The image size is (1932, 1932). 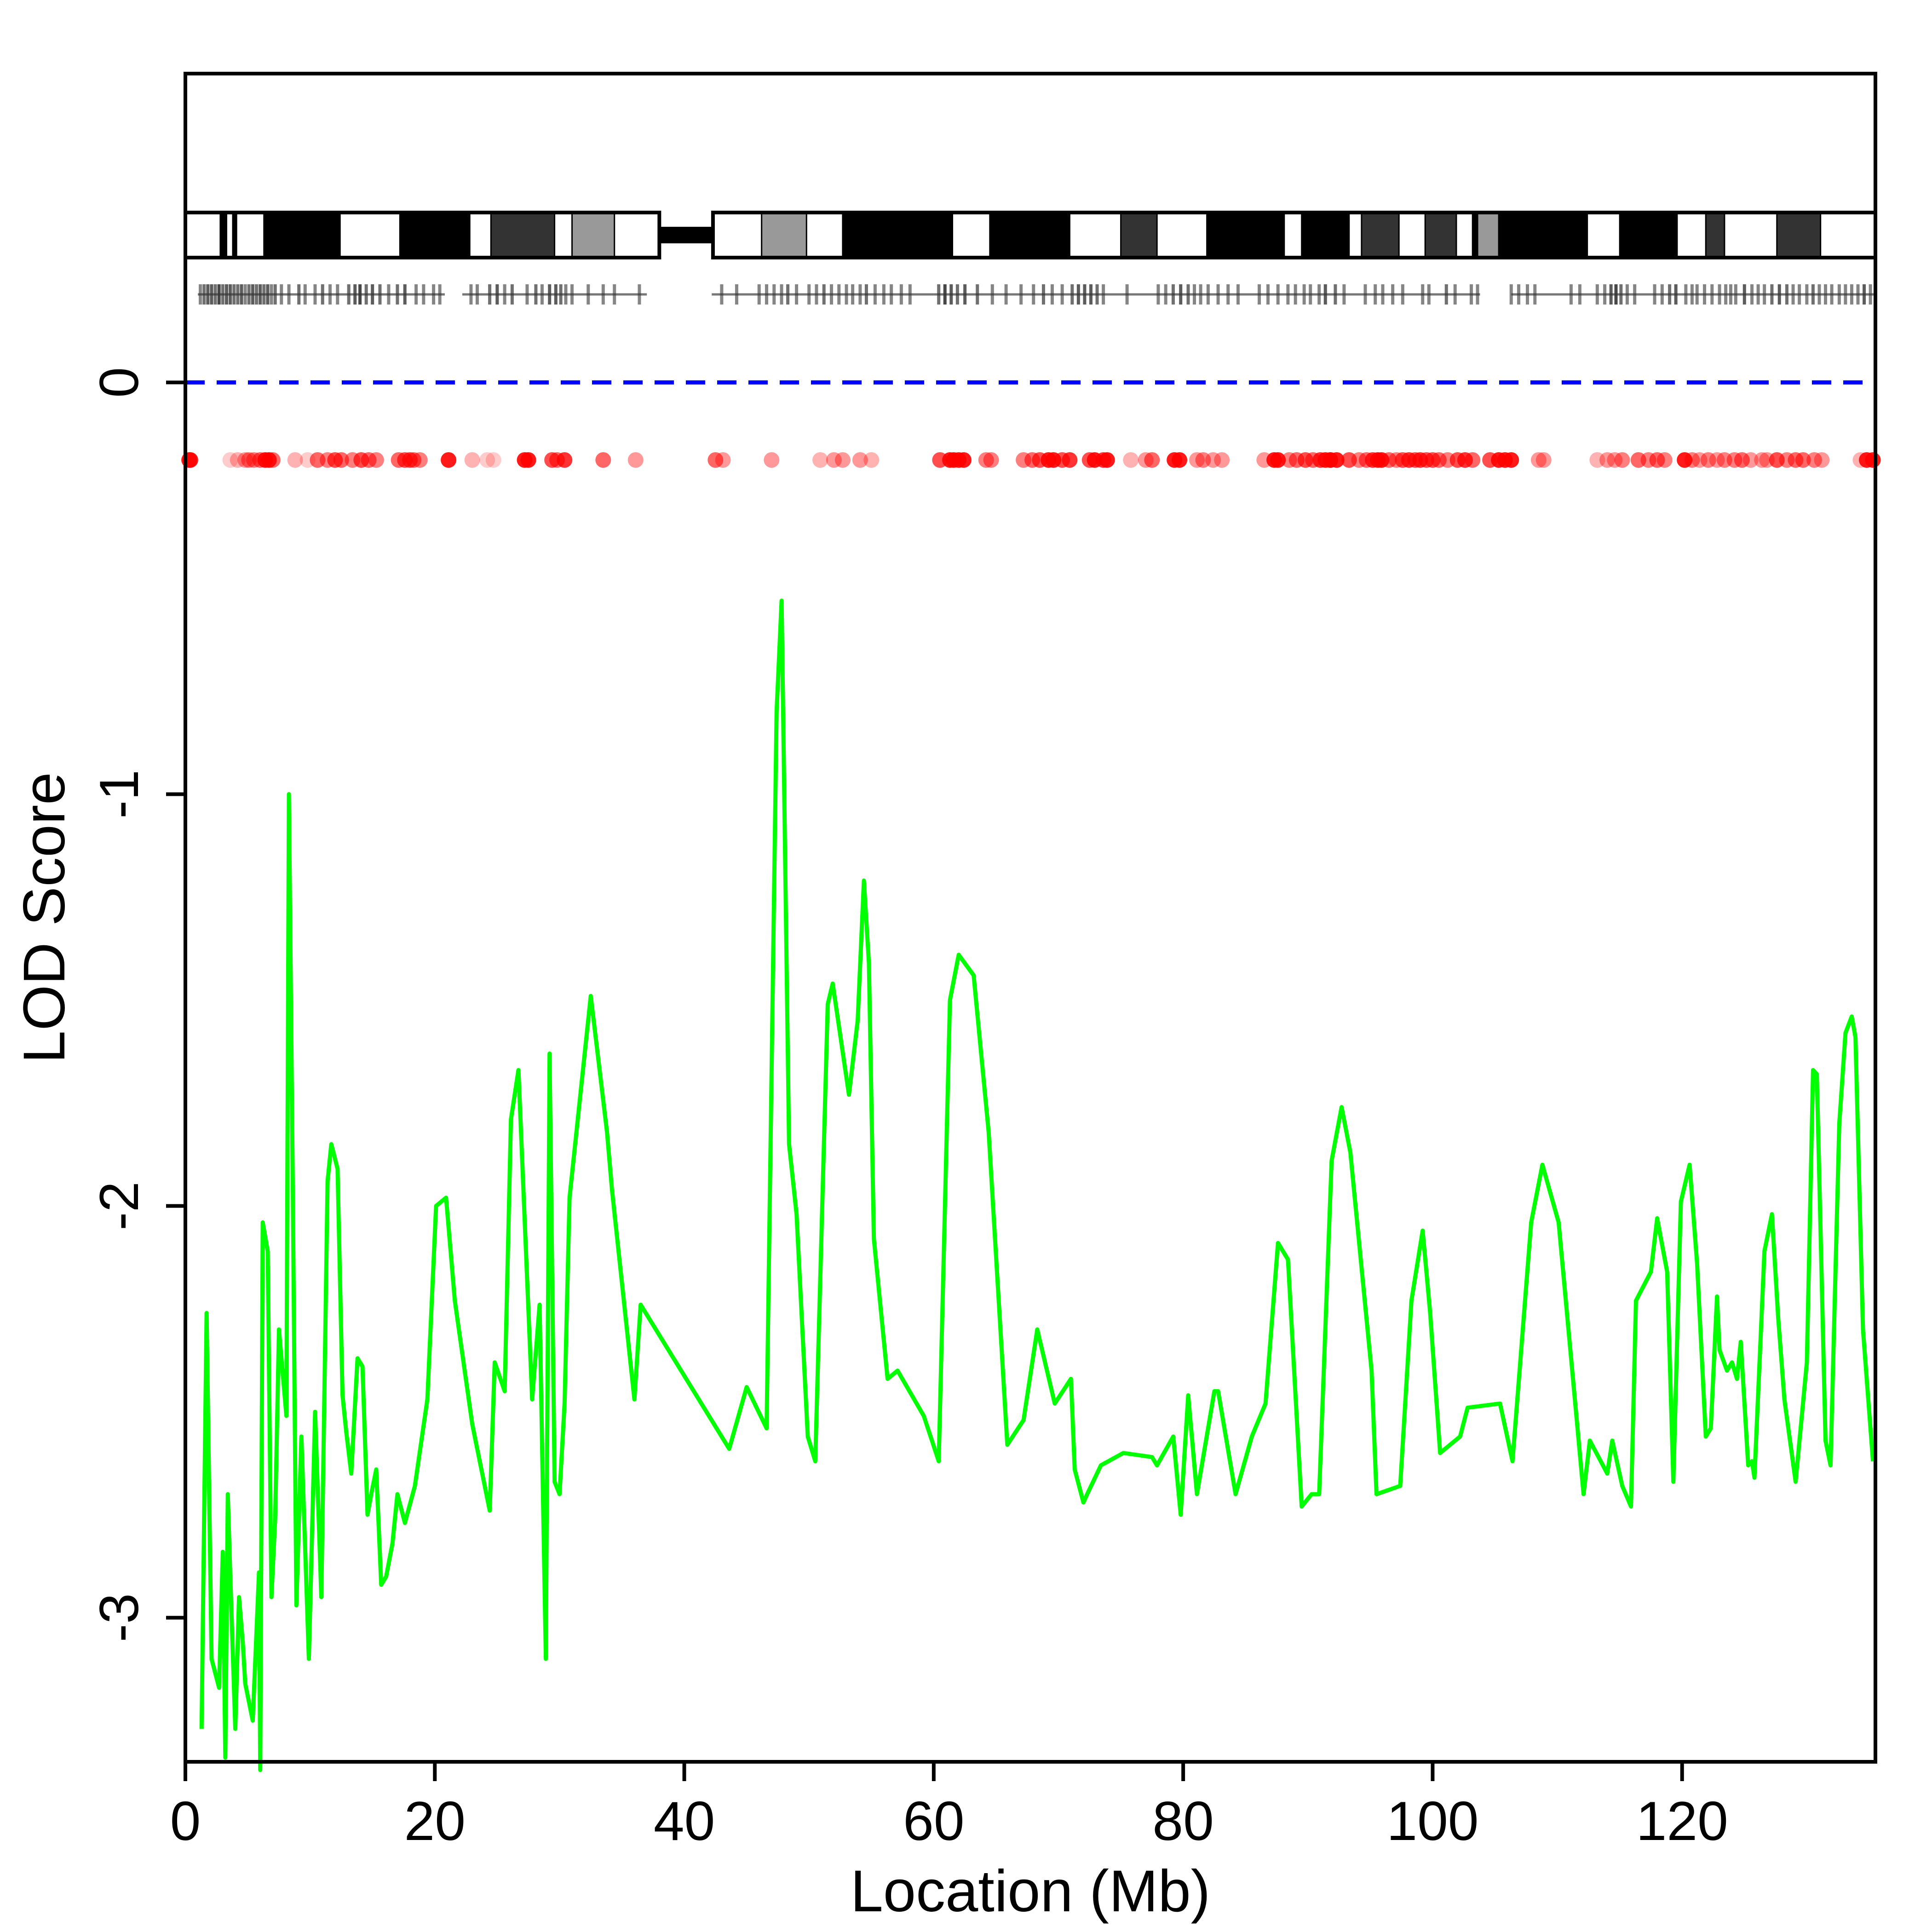 What do you see at coordinates (185, 1821) in the screenshot?
I see `x-tick-label: 0` at bounding box center [185, 1821].